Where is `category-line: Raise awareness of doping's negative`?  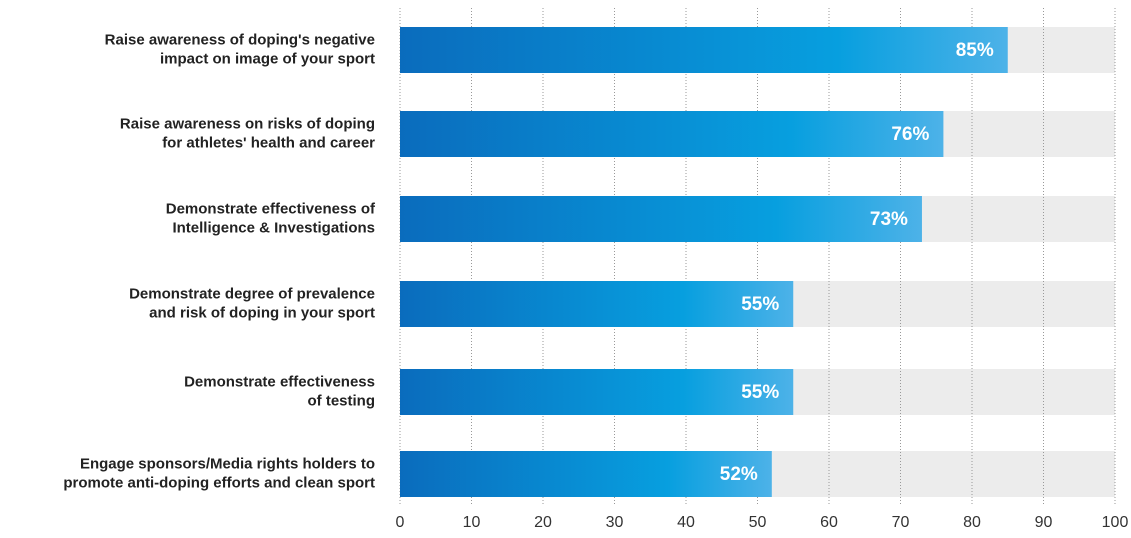
category-line: Raise awareness of doping's negative is located at coordinates (240, 39).